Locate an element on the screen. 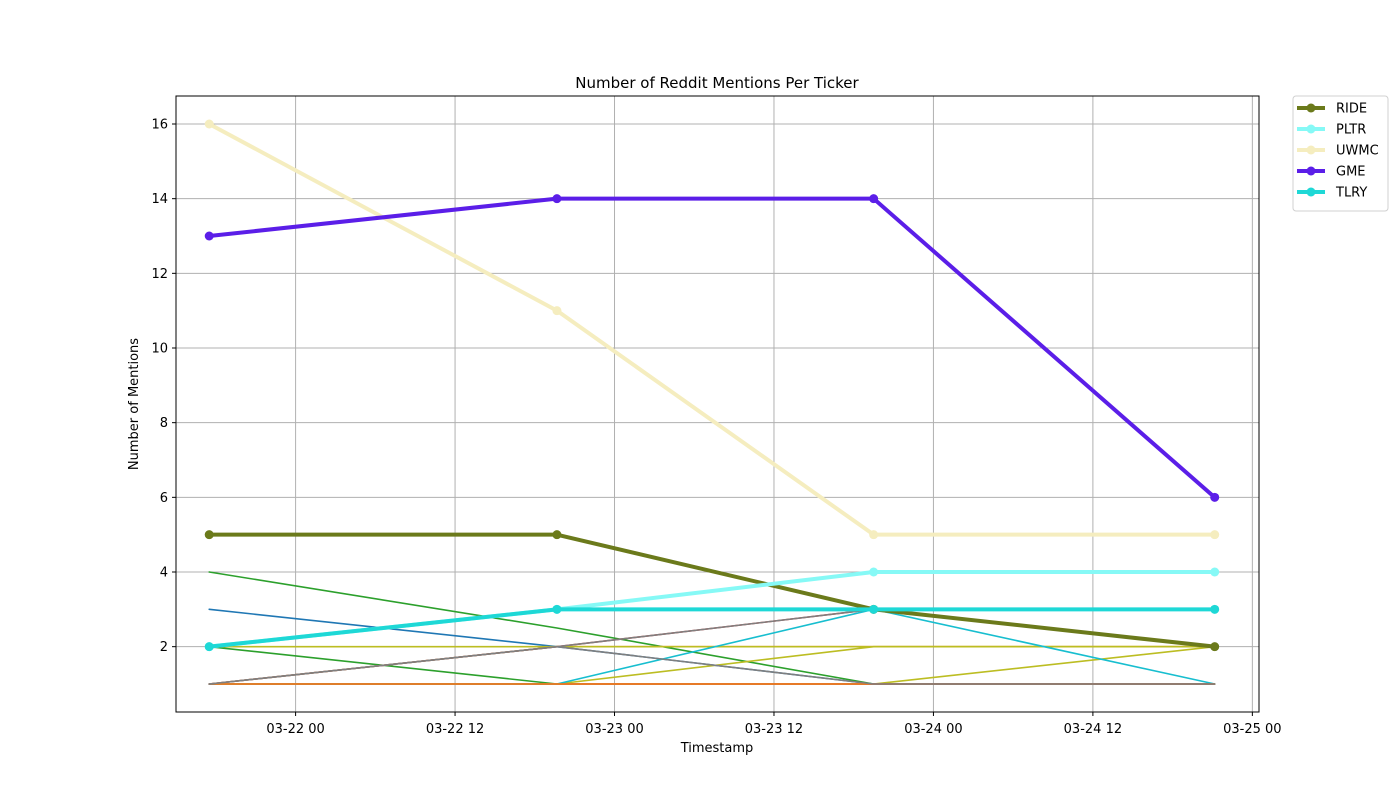 The image size is (1400, 800). legend-entry: RIDE is located at coordinates (1332, 109).